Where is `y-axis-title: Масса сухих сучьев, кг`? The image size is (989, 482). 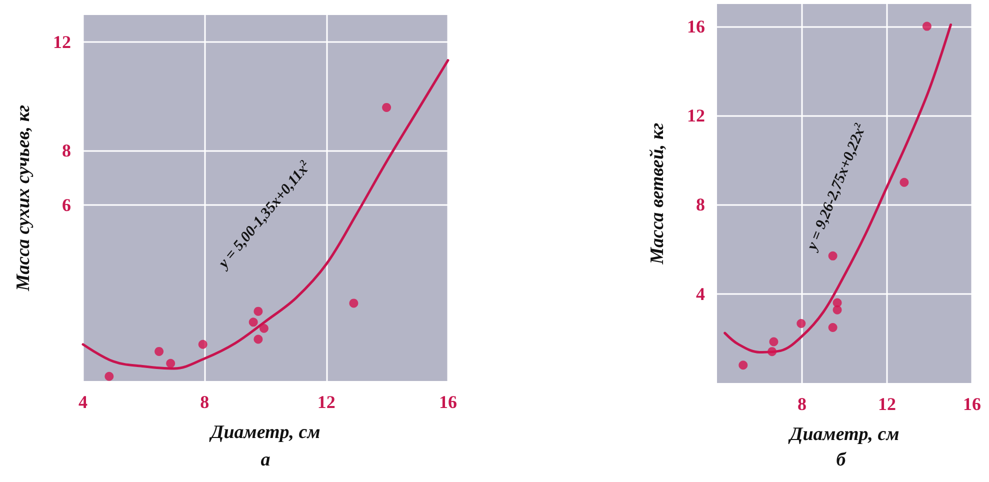
y-axis-title: Масса сухих сучьев, кг is located at coordinates (23, 198).